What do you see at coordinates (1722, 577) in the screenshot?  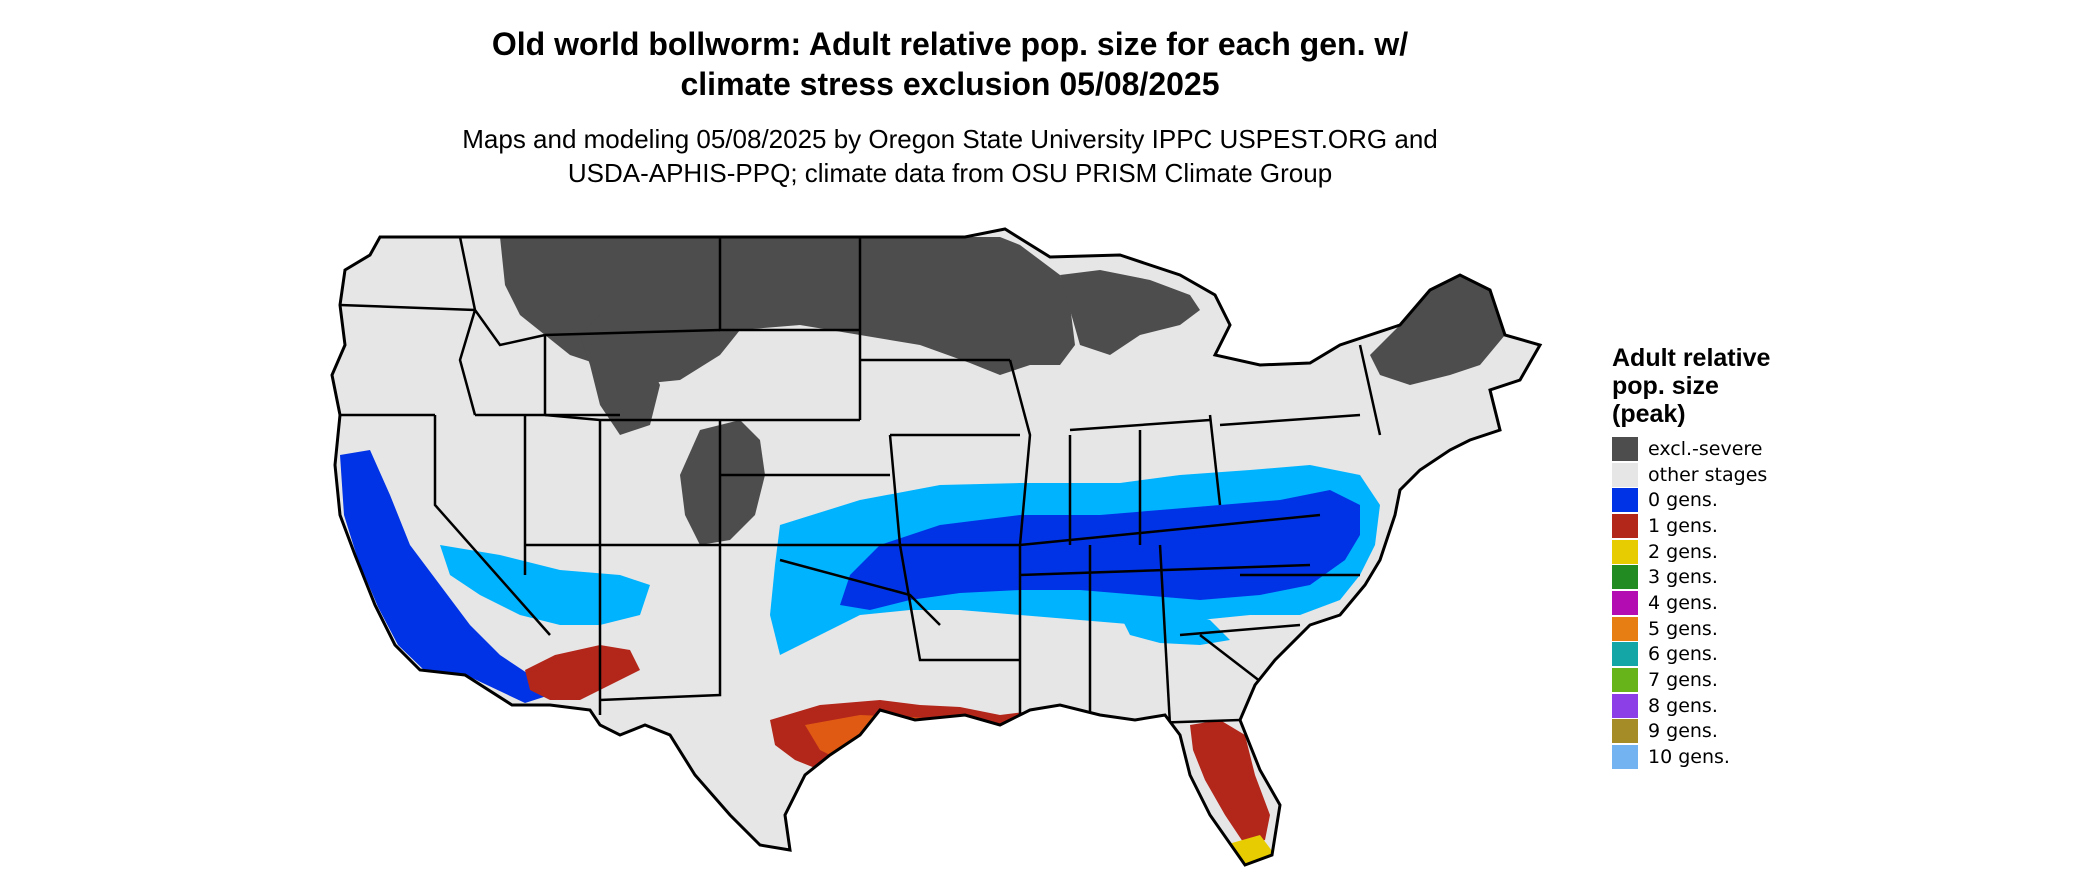 I see `legend-item: 3 gens.` at bounding box center [1722, 577].